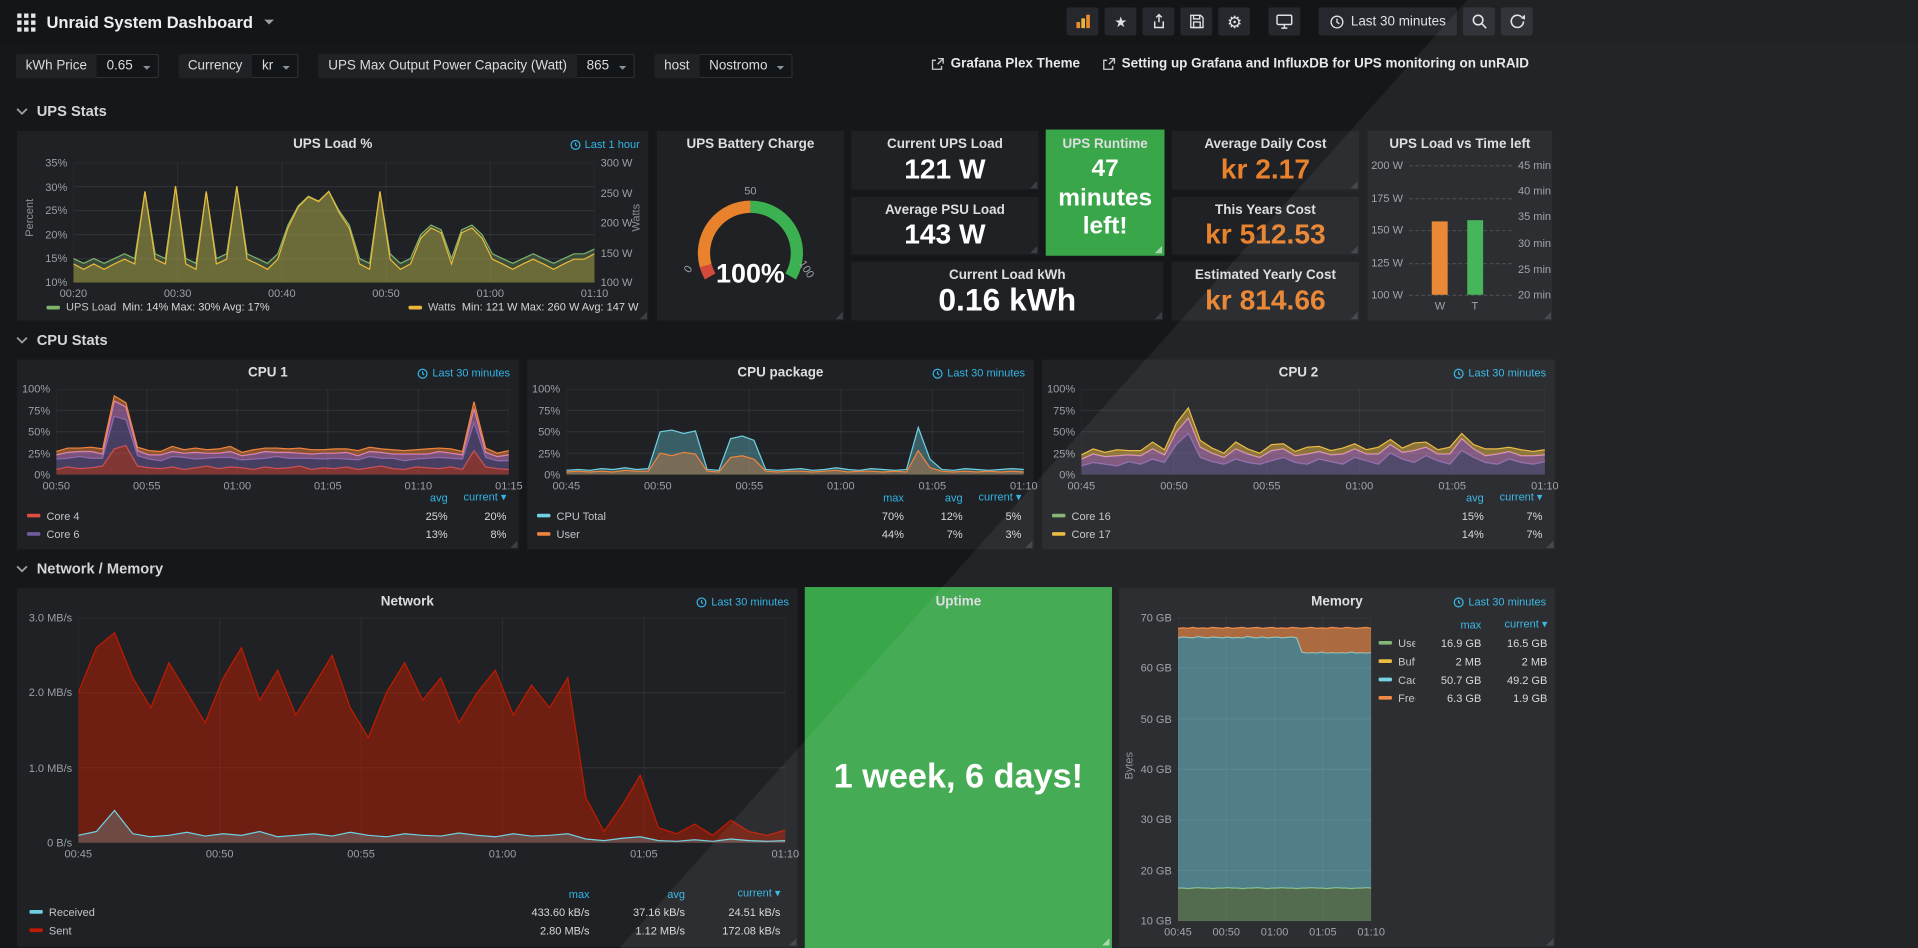  I want to click on y-axis-label: 0 B/s, so click(60, 842).